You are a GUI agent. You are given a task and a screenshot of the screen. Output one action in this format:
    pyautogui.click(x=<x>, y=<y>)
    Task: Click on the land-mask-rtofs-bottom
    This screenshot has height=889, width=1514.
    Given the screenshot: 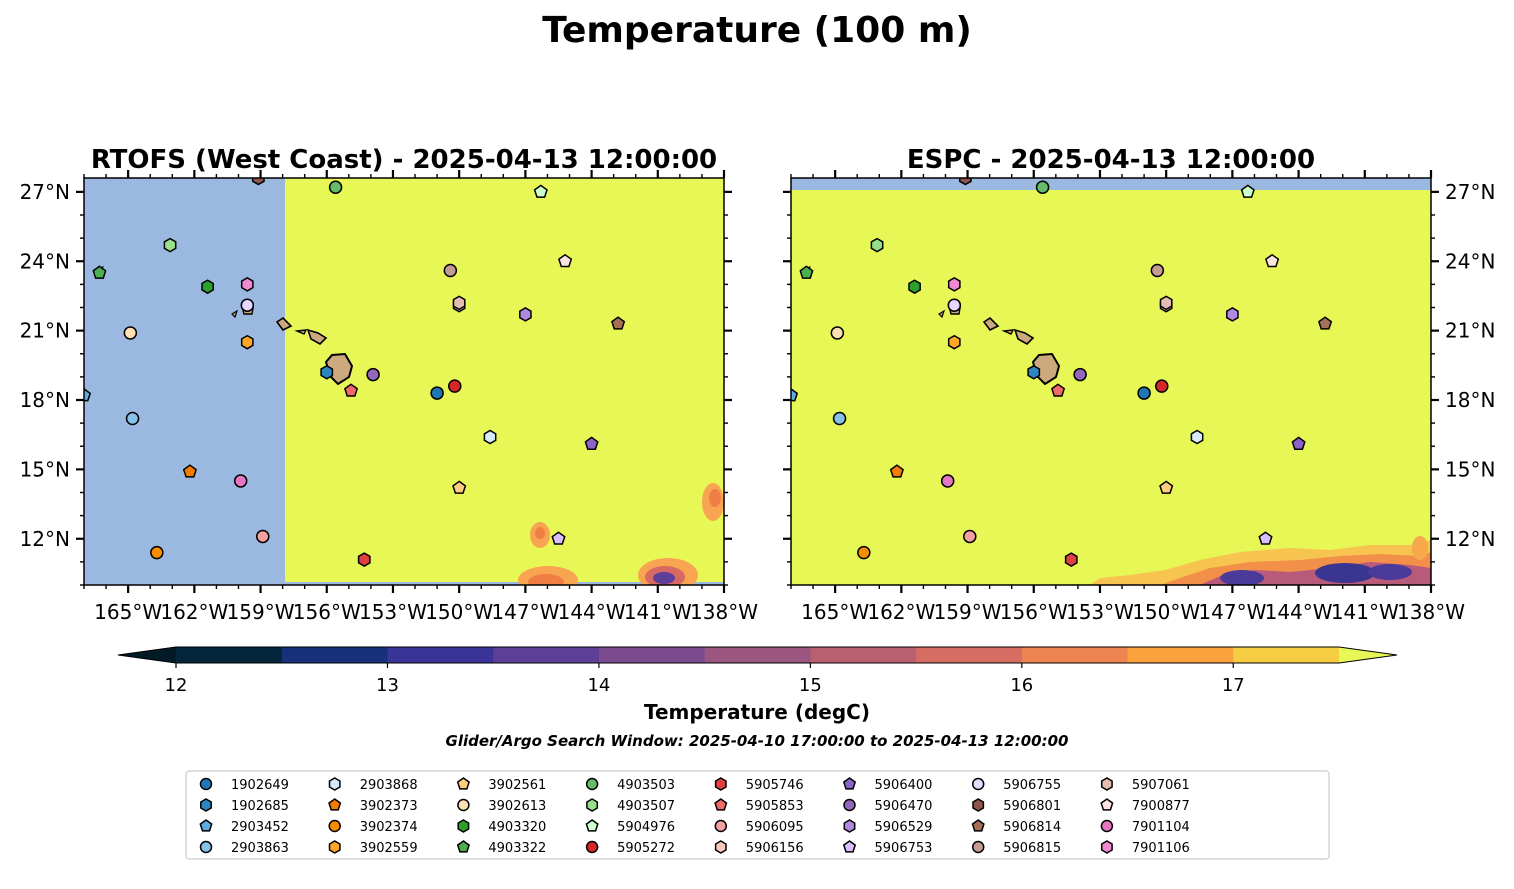 What is the action you would take?
    pyautogui.click(x=504, y=583)
    